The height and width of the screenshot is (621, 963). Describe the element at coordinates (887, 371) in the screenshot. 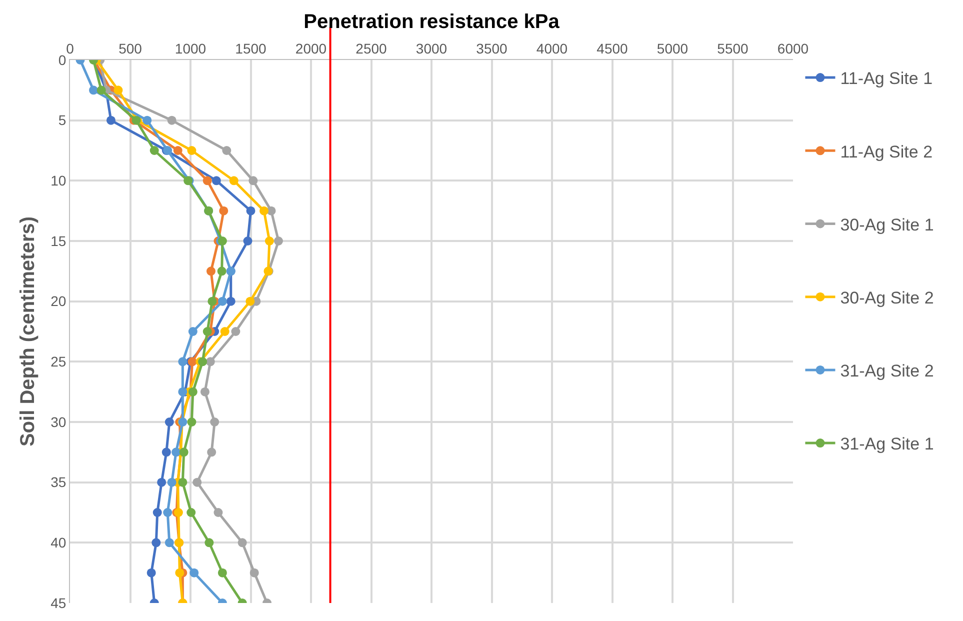

I see `legend-label: 31-Ag Site 2` at that location.